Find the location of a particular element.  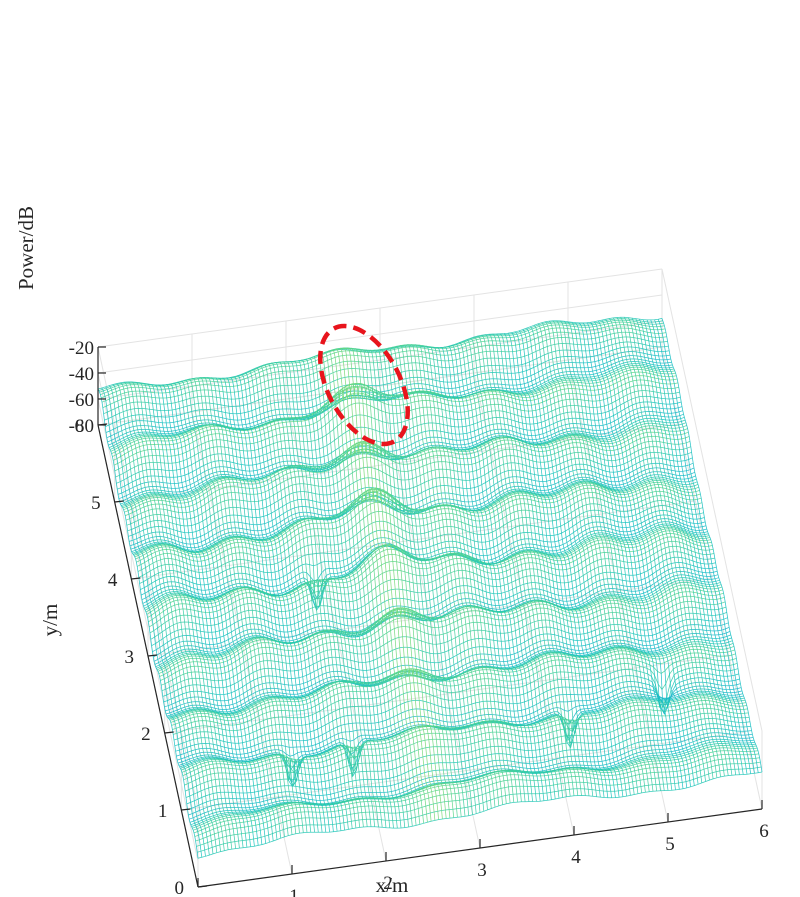

y-tick-label: 6 is located at coordinates (80, 426).